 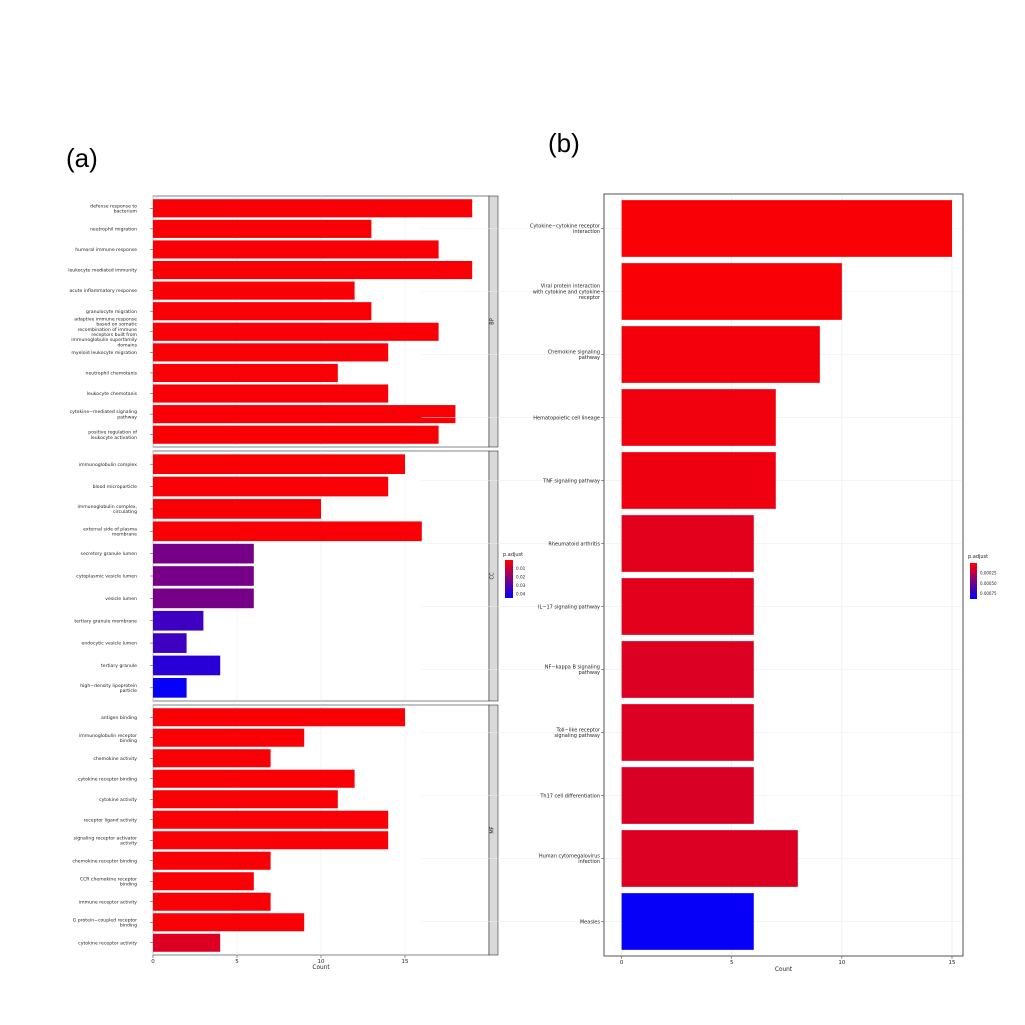 What do you see at coordinates (105, 922) in the screenshot?
I see `category-label: G protein−coupled receptor binding` at bounding box center [105, 922].